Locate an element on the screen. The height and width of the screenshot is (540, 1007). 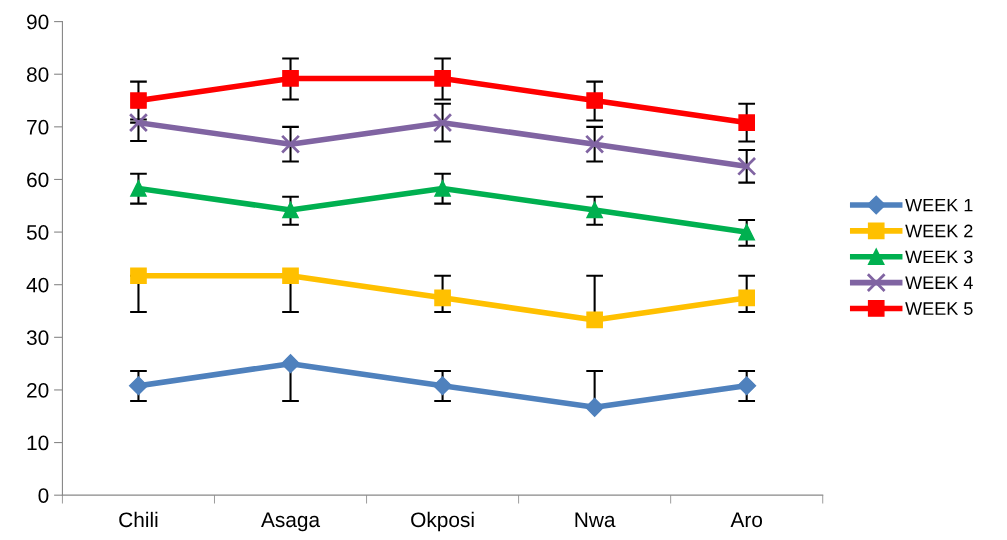
y-tick-label: 60 is located at coordinates (38, 180).